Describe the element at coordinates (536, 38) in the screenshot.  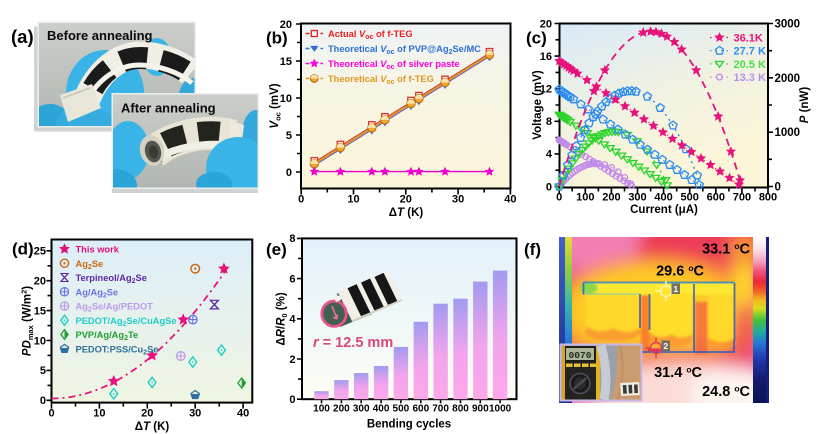
I see `svg-text: (c)` at that location.